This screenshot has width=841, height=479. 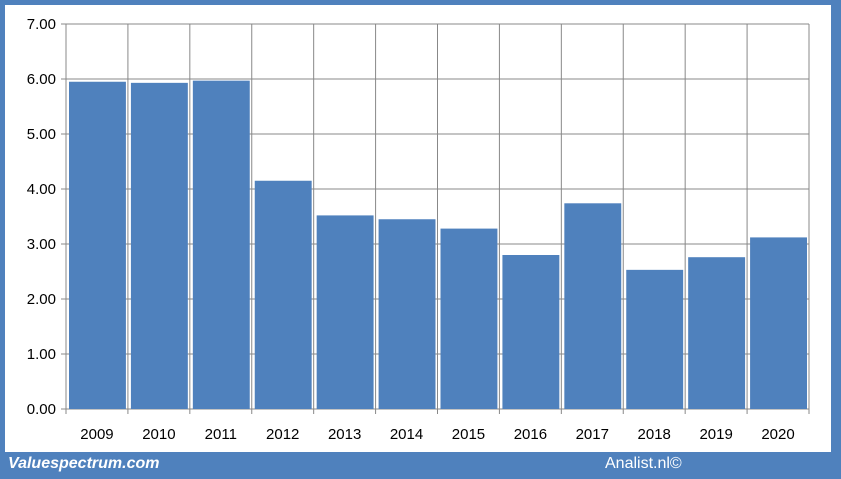 What do you see at coordinates (717, 333) in the screenshot?
I see `bar-2019` at bounding box center [717, 333].